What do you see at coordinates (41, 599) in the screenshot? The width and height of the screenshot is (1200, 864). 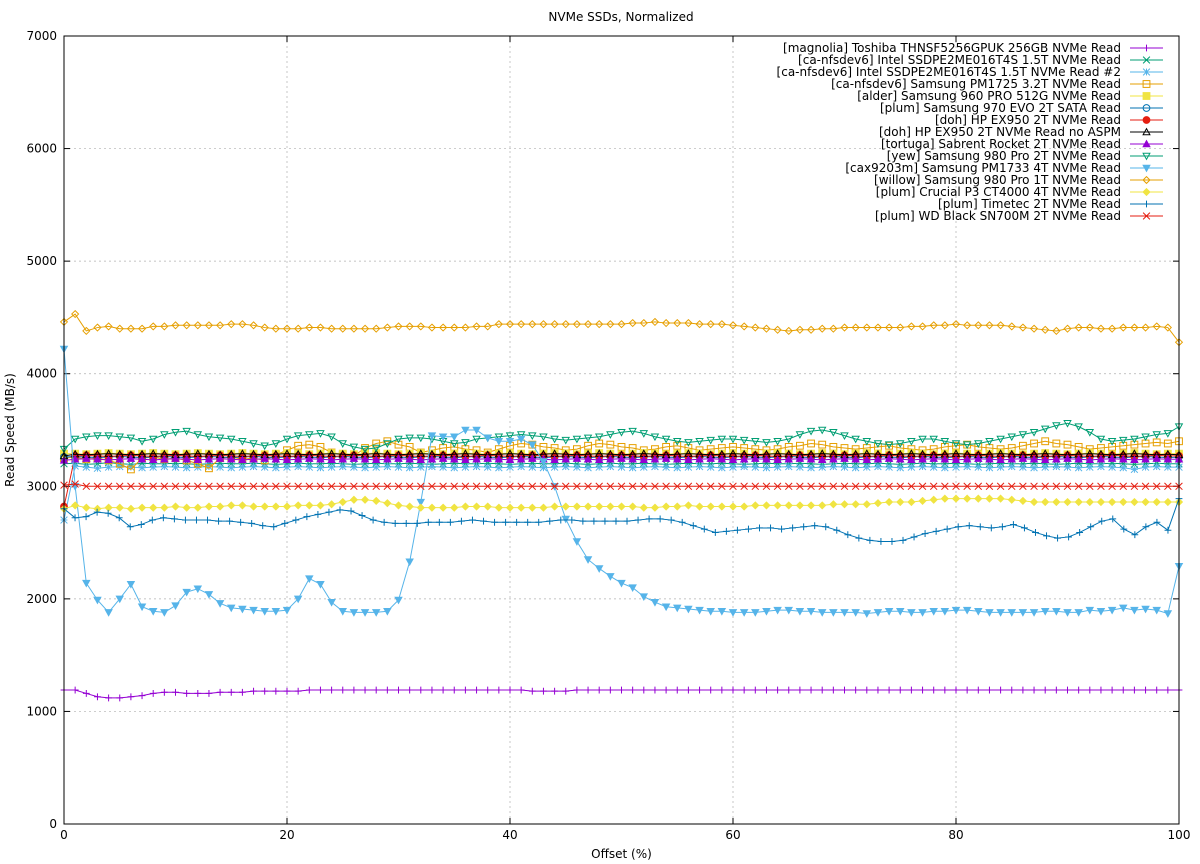 I see `y-tick-label: 2000` at bounding box center [41, 599].